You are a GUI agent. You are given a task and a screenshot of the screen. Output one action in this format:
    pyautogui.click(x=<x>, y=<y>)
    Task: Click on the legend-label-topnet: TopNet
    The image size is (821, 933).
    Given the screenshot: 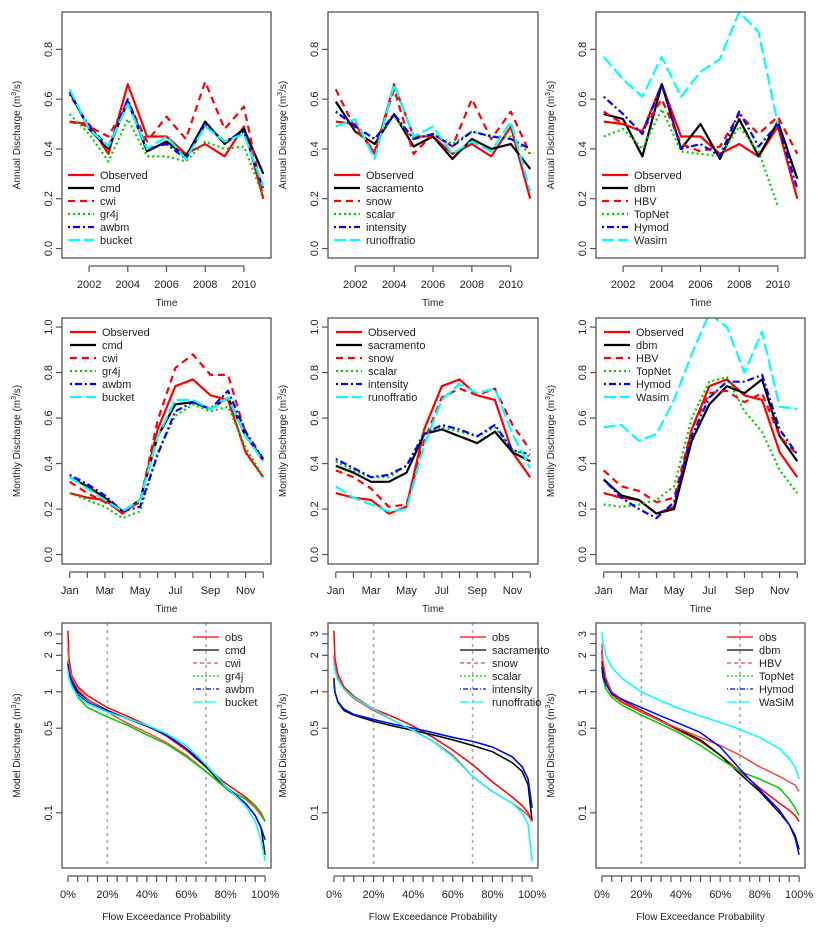 What is the action you would take?
    pyautogui.click(x=776, y=677)
    